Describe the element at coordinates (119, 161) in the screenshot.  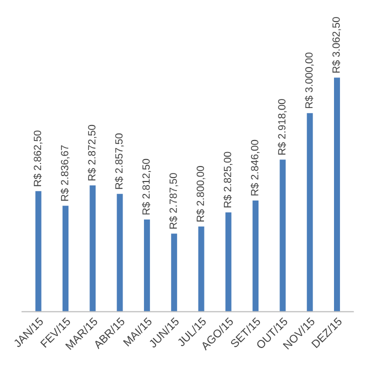
I see `data-label: R$ 2.857,50` at that location.